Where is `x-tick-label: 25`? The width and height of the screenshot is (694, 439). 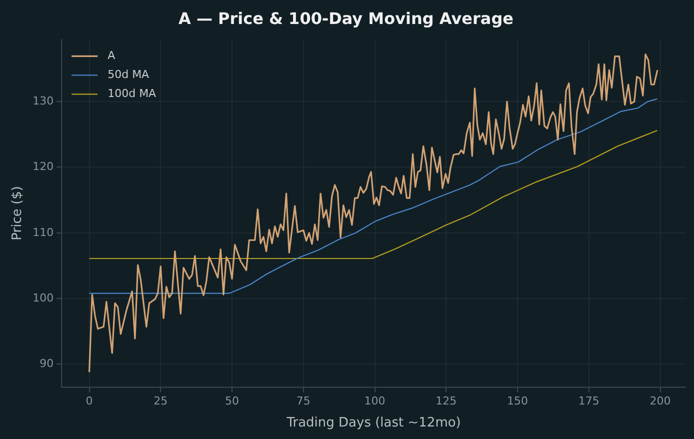
x-tick-label: 25 is located at coordinates (161, 401).